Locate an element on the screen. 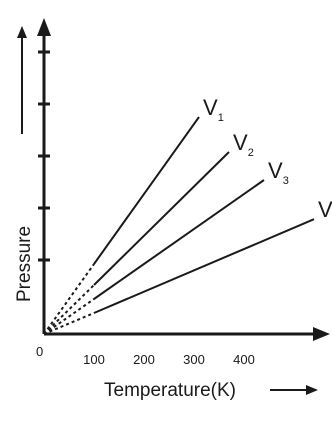 The image size is (332, 421). series-label-1: V1 is located at coordinates (213, 109).